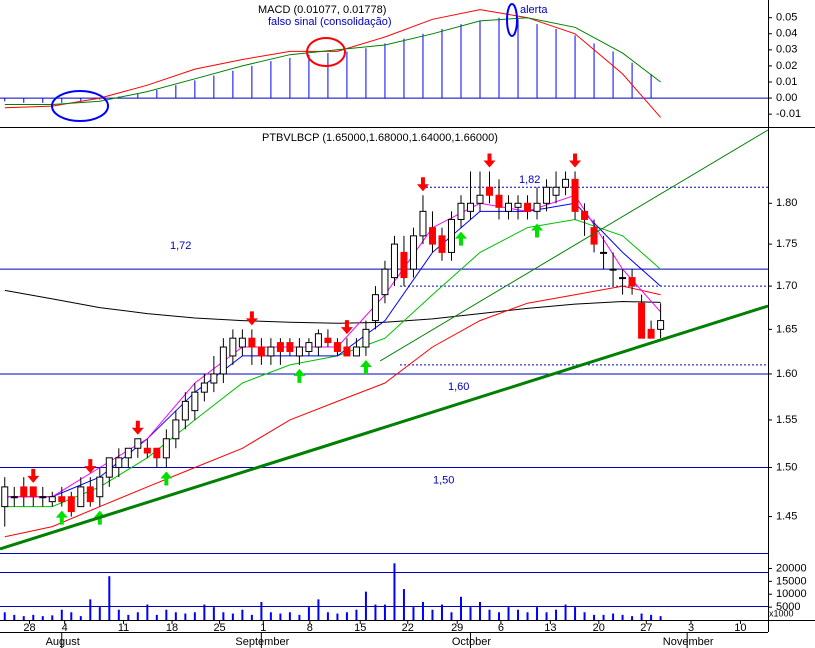  I want to click on annotation: falso sinal (consolidação), so click(330, 22).